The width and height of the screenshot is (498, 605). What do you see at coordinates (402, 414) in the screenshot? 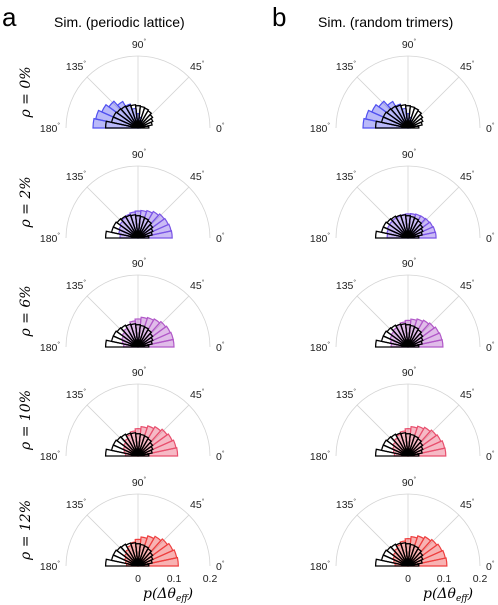
I see `polar-plot-b-3: 180° 135° 90° 45° 0°` at bounding box center [402, 414].